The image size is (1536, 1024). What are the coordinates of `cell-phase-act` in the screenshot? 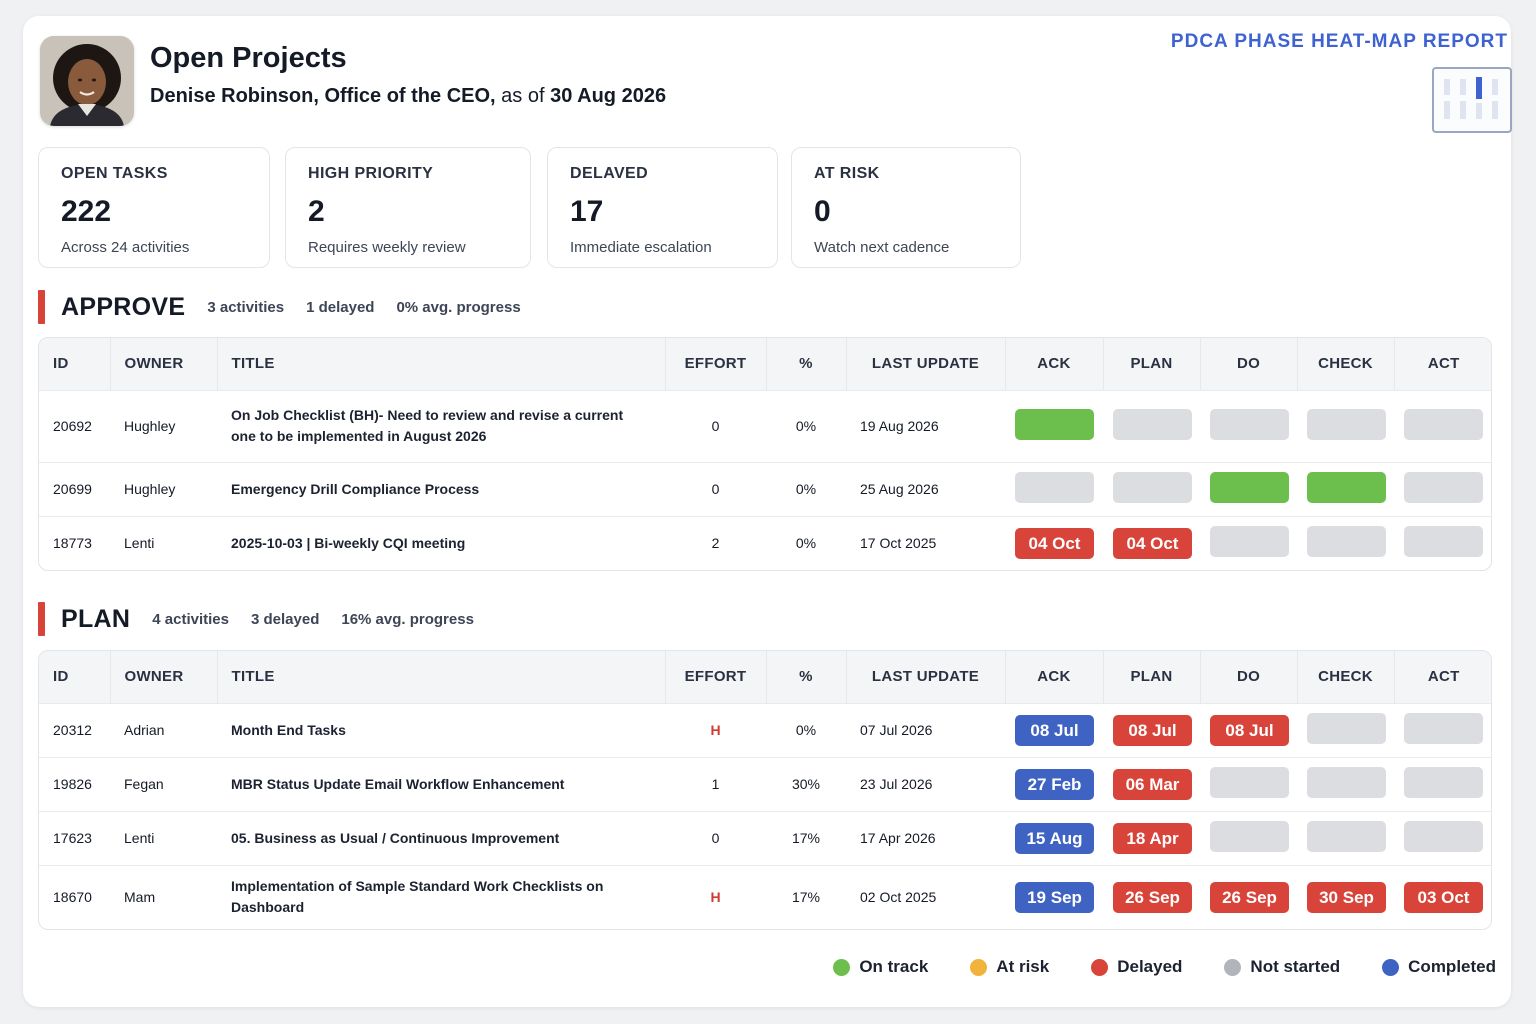 It's located at (1442, 488).